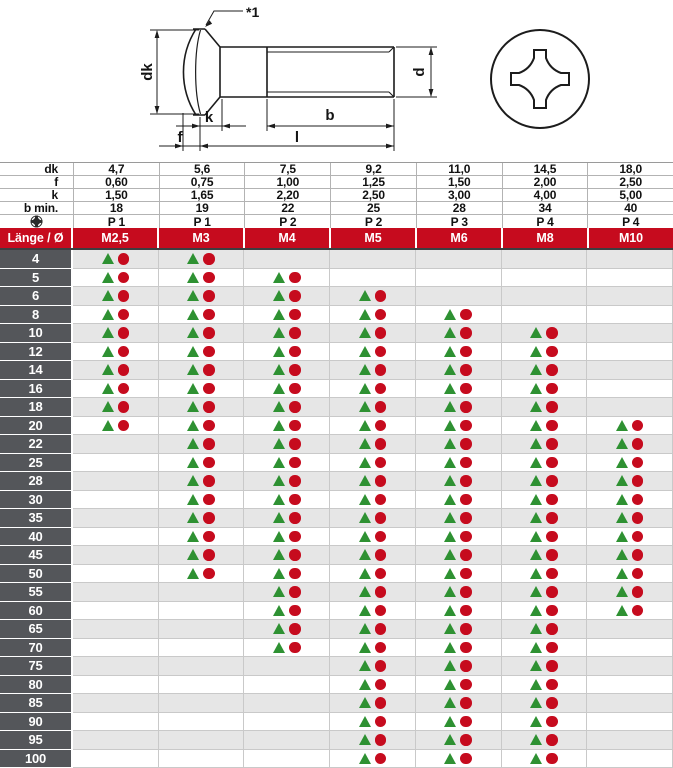 The height and width of the screenshot is (768, 673). Describe the element at coordinates (336, 518) in the screenshot. I see `length-row: 35` at that location.